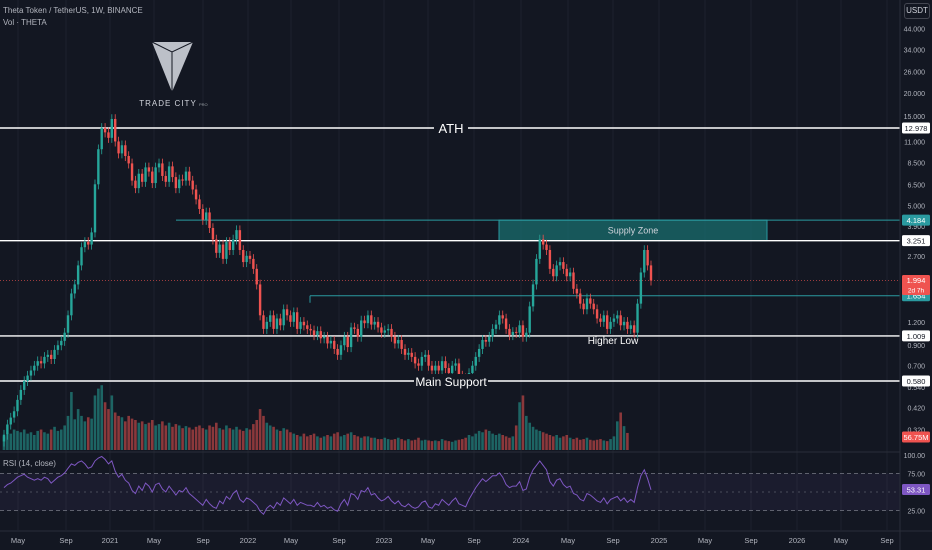 The image size is (932, 550). I want to click on price-tick-label: 1.200, so click(916, 323).